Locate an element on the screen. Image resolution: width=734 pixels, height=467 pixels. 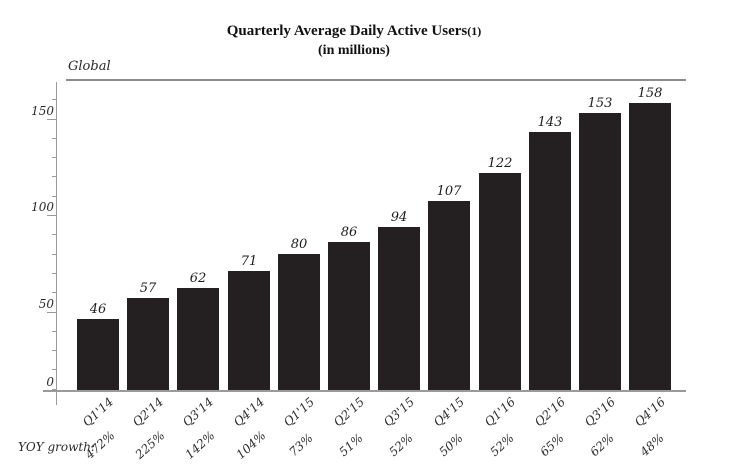
bar-Q3'14 is located at coordinates (198, 339).